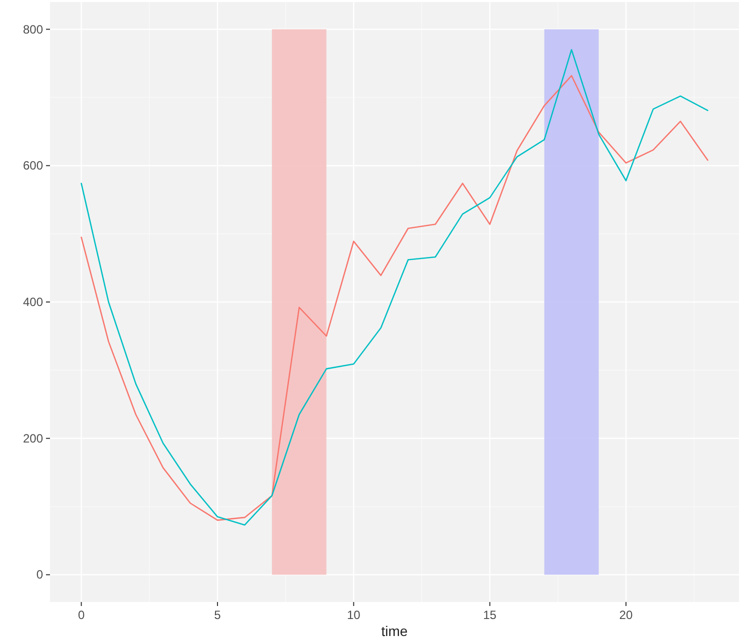 This screenshot has height=640, width=741. What do you see at coordinates (490, 615) in the screenshot?
I see `x-tick-label: 15` at bounding box center [490, 615].